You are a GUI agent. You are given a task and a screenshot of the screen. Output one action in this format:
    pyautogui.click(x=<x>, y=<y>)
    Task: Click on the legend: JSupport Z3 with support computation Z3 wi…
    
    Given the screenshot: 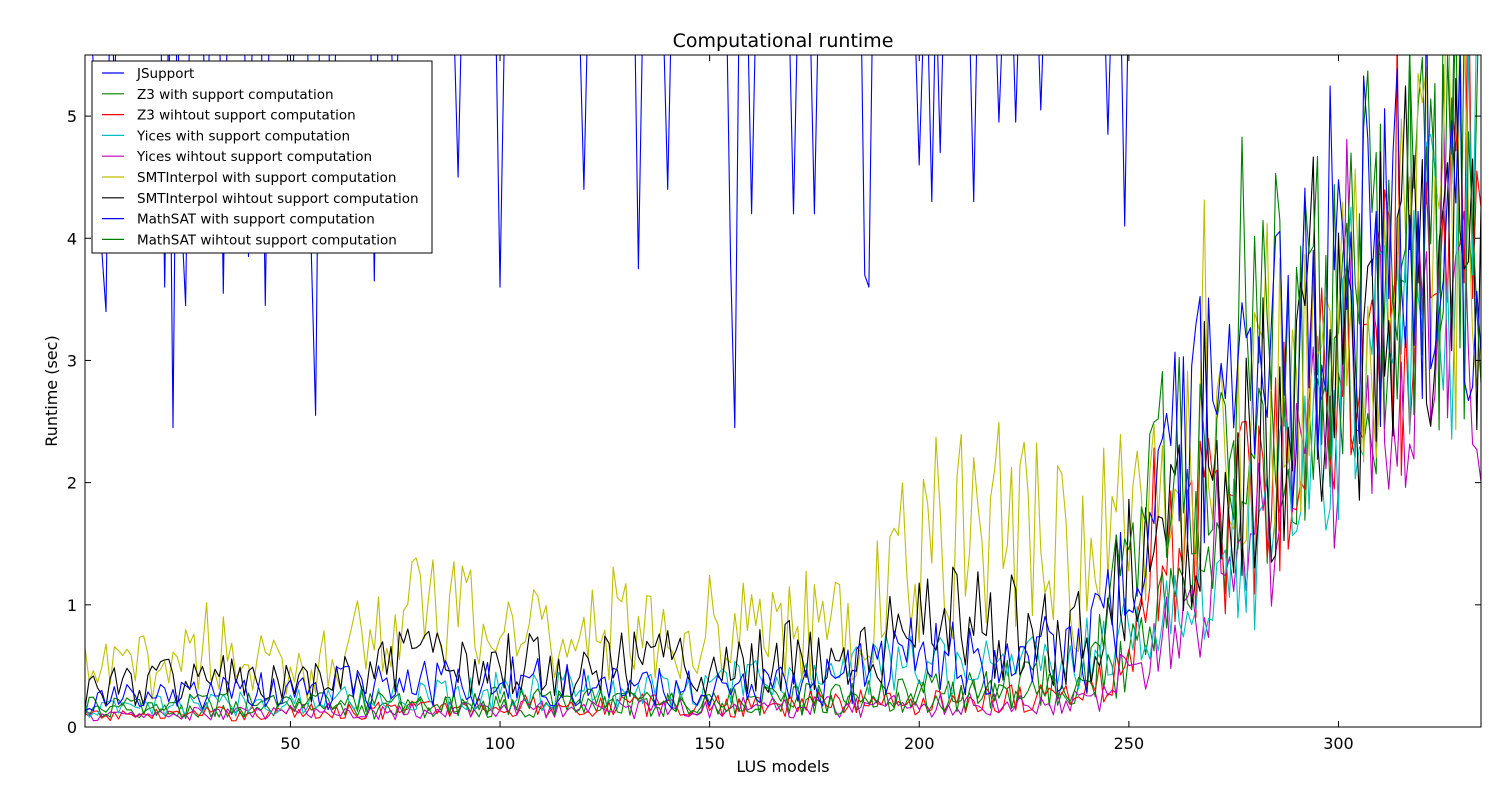 What is the action you would take?
    pyautogui.click(x=262, y=157)
    